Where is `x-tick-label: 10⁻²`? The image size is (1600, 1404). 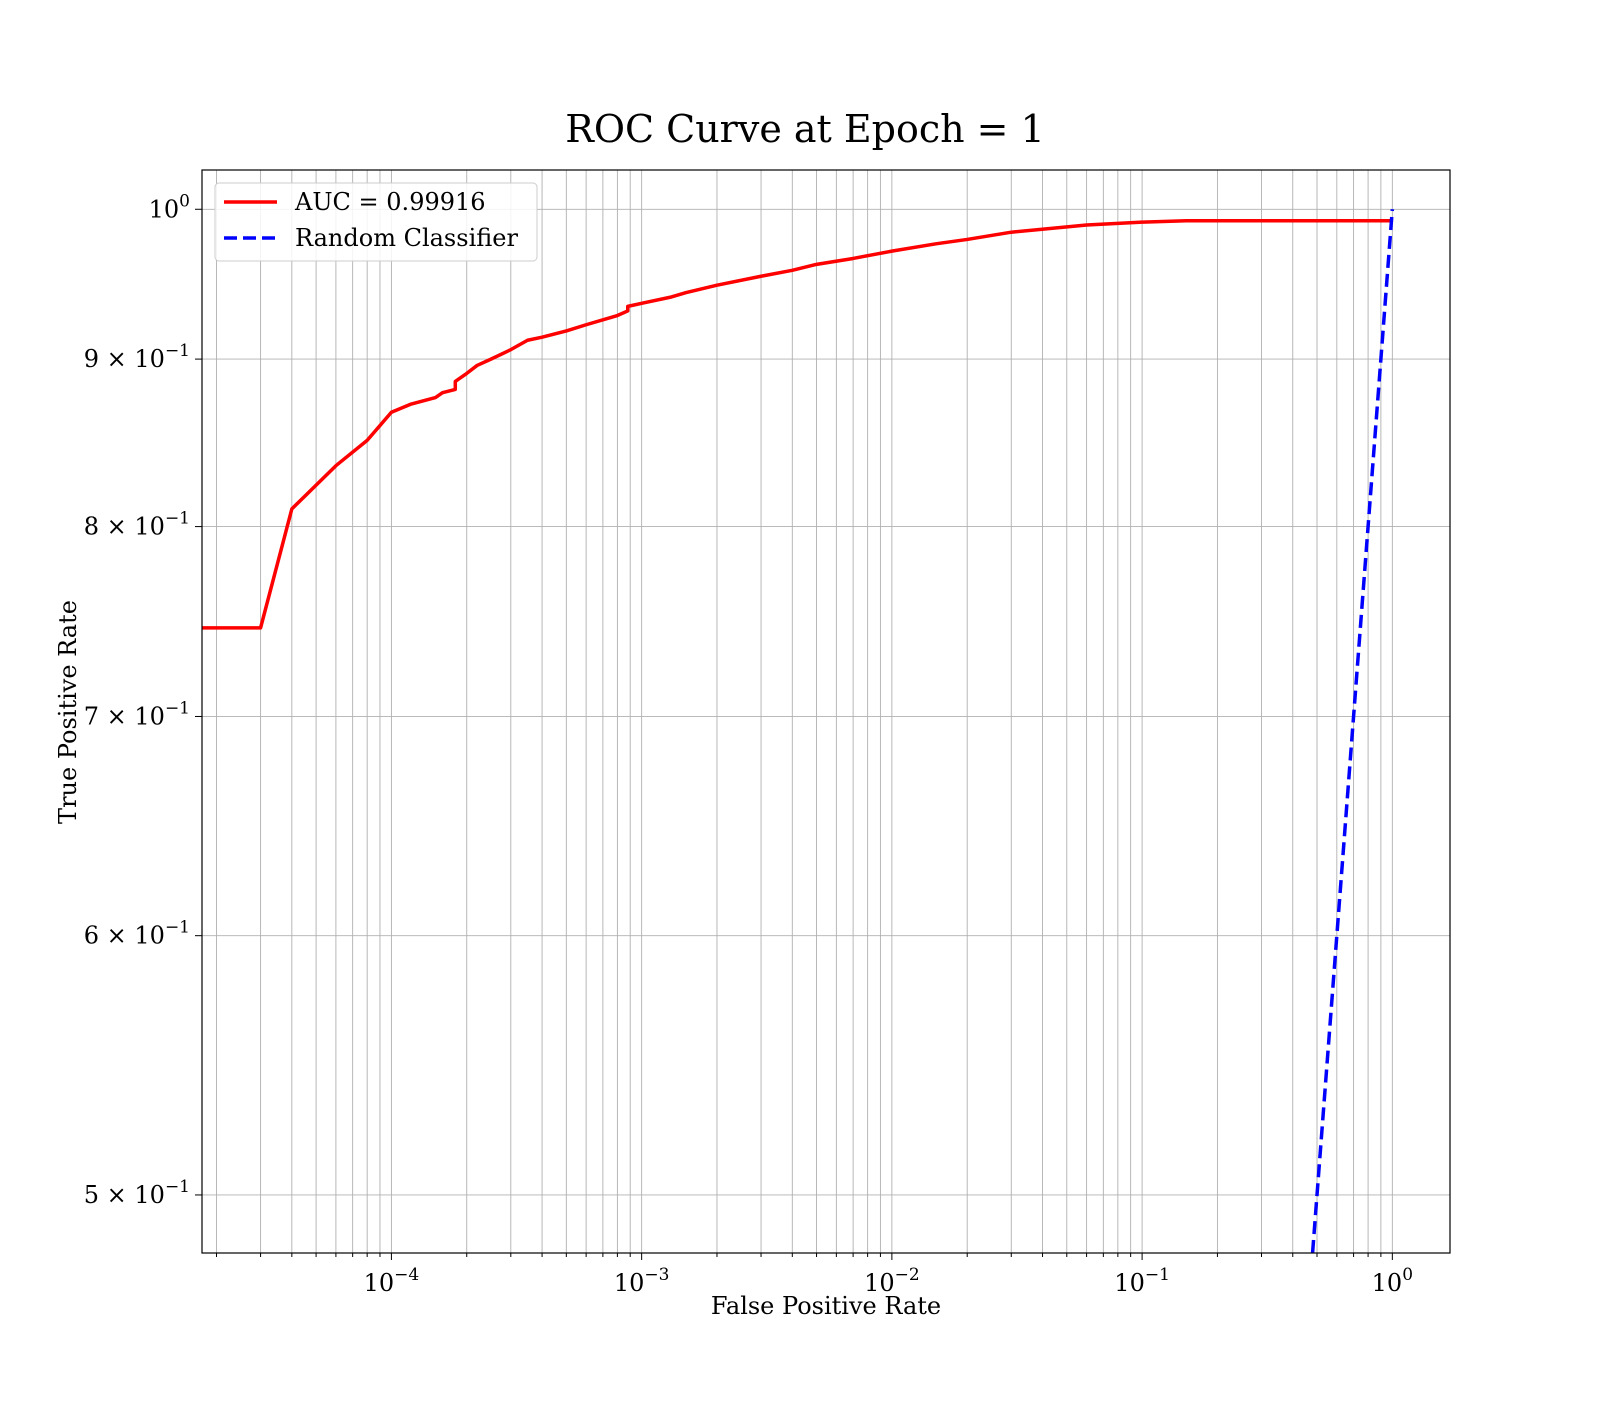 x-tick-label: 10⁻² is located at coordinates (892, 1281).